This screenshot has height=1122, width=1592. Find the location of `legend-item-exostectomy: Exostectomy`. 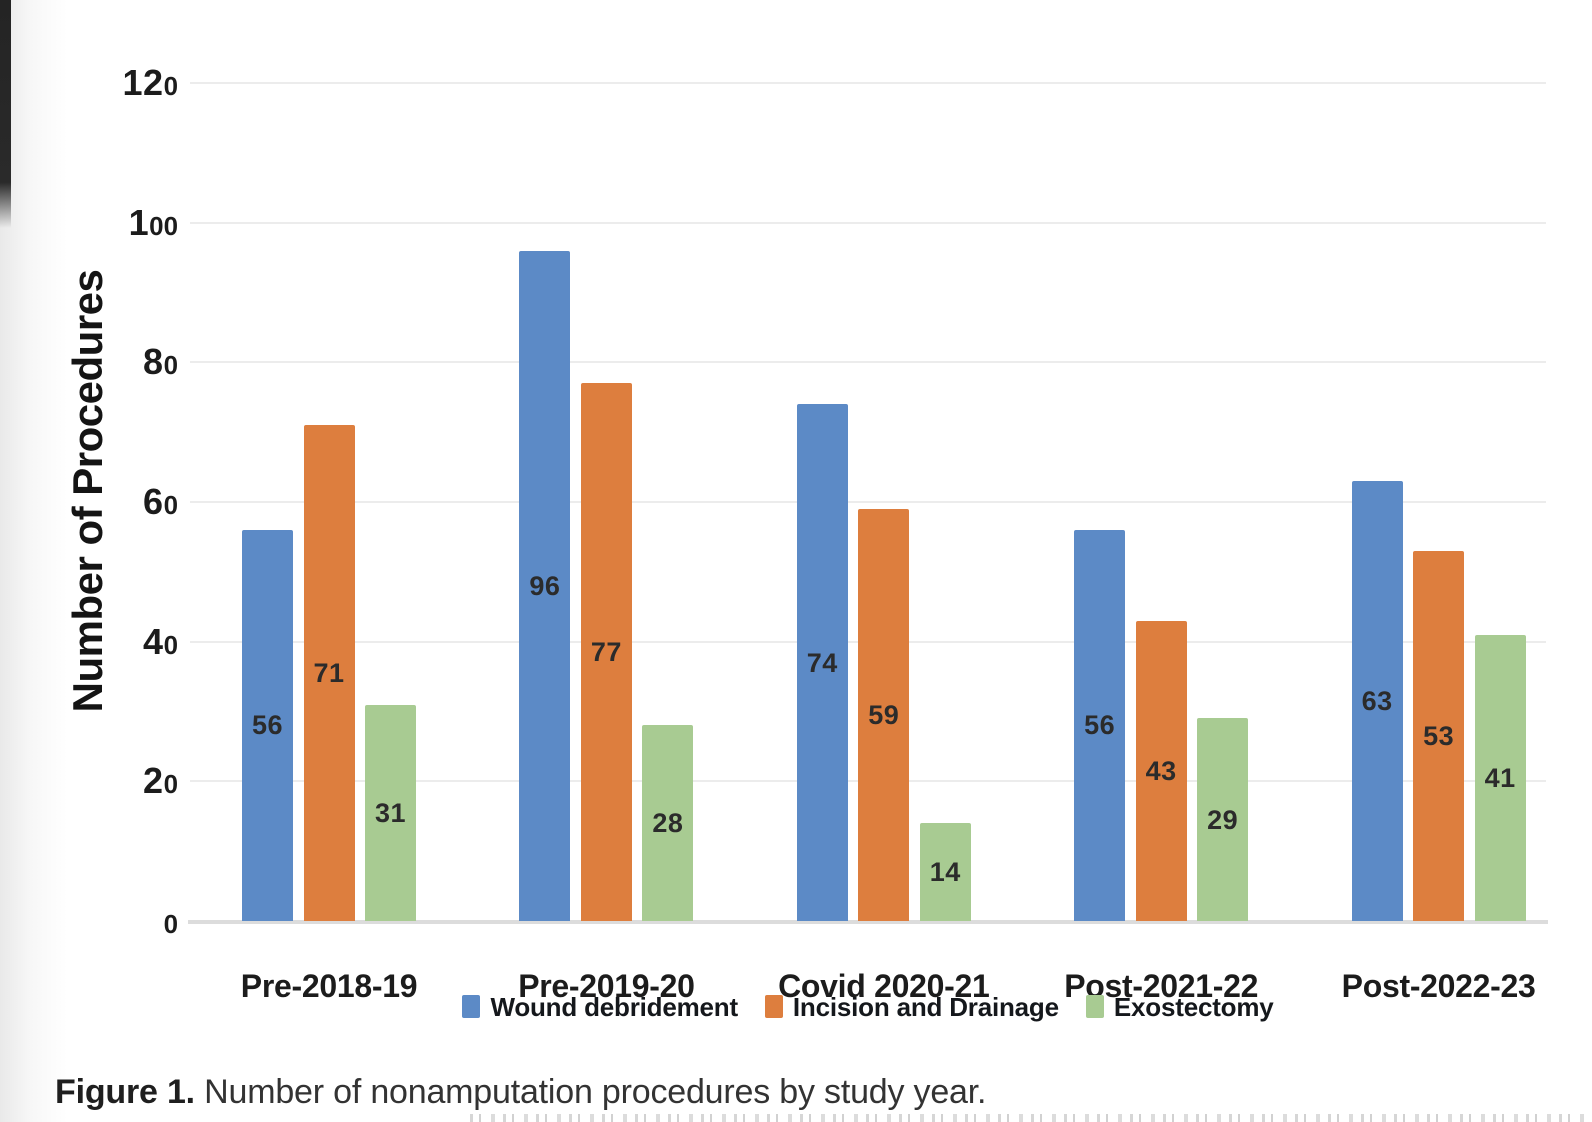

legend-item-exostectomy: Exostectomy is located at coordinates (1179, 1007).